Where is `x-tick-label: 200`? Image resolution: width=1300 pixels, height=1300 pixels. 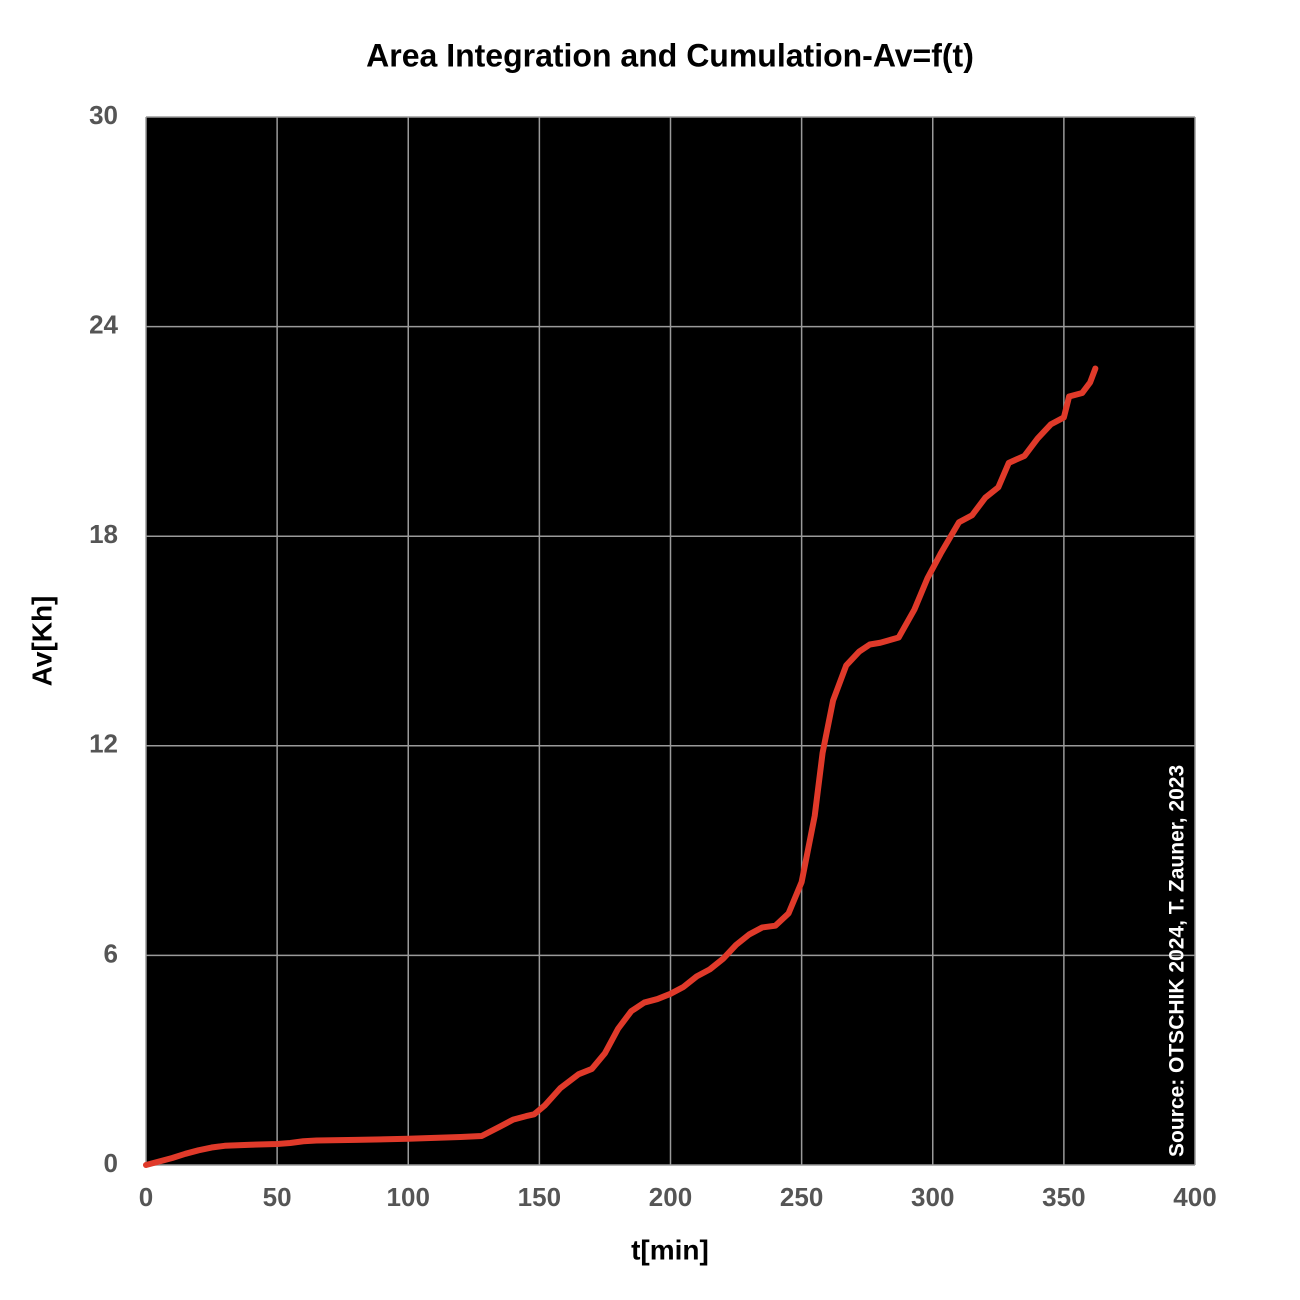
x-tick-label: 200 is located at coordinates (670, 1197).